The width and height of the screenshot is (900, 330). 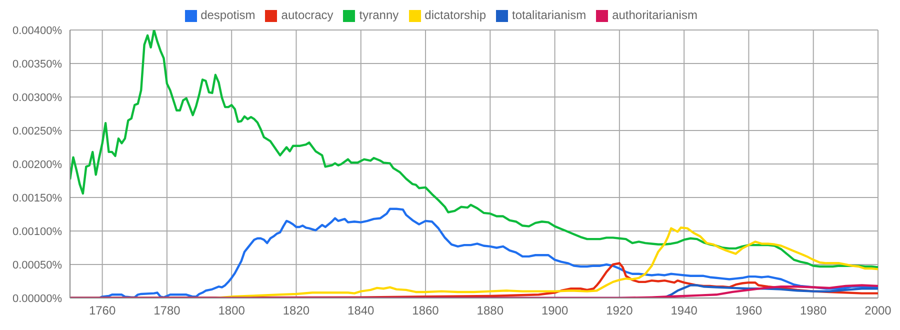 What do you see at coordinates (232, 311) in the screenshot?
I see `x-tick-label: 1800` at bounding box center [232, 311].